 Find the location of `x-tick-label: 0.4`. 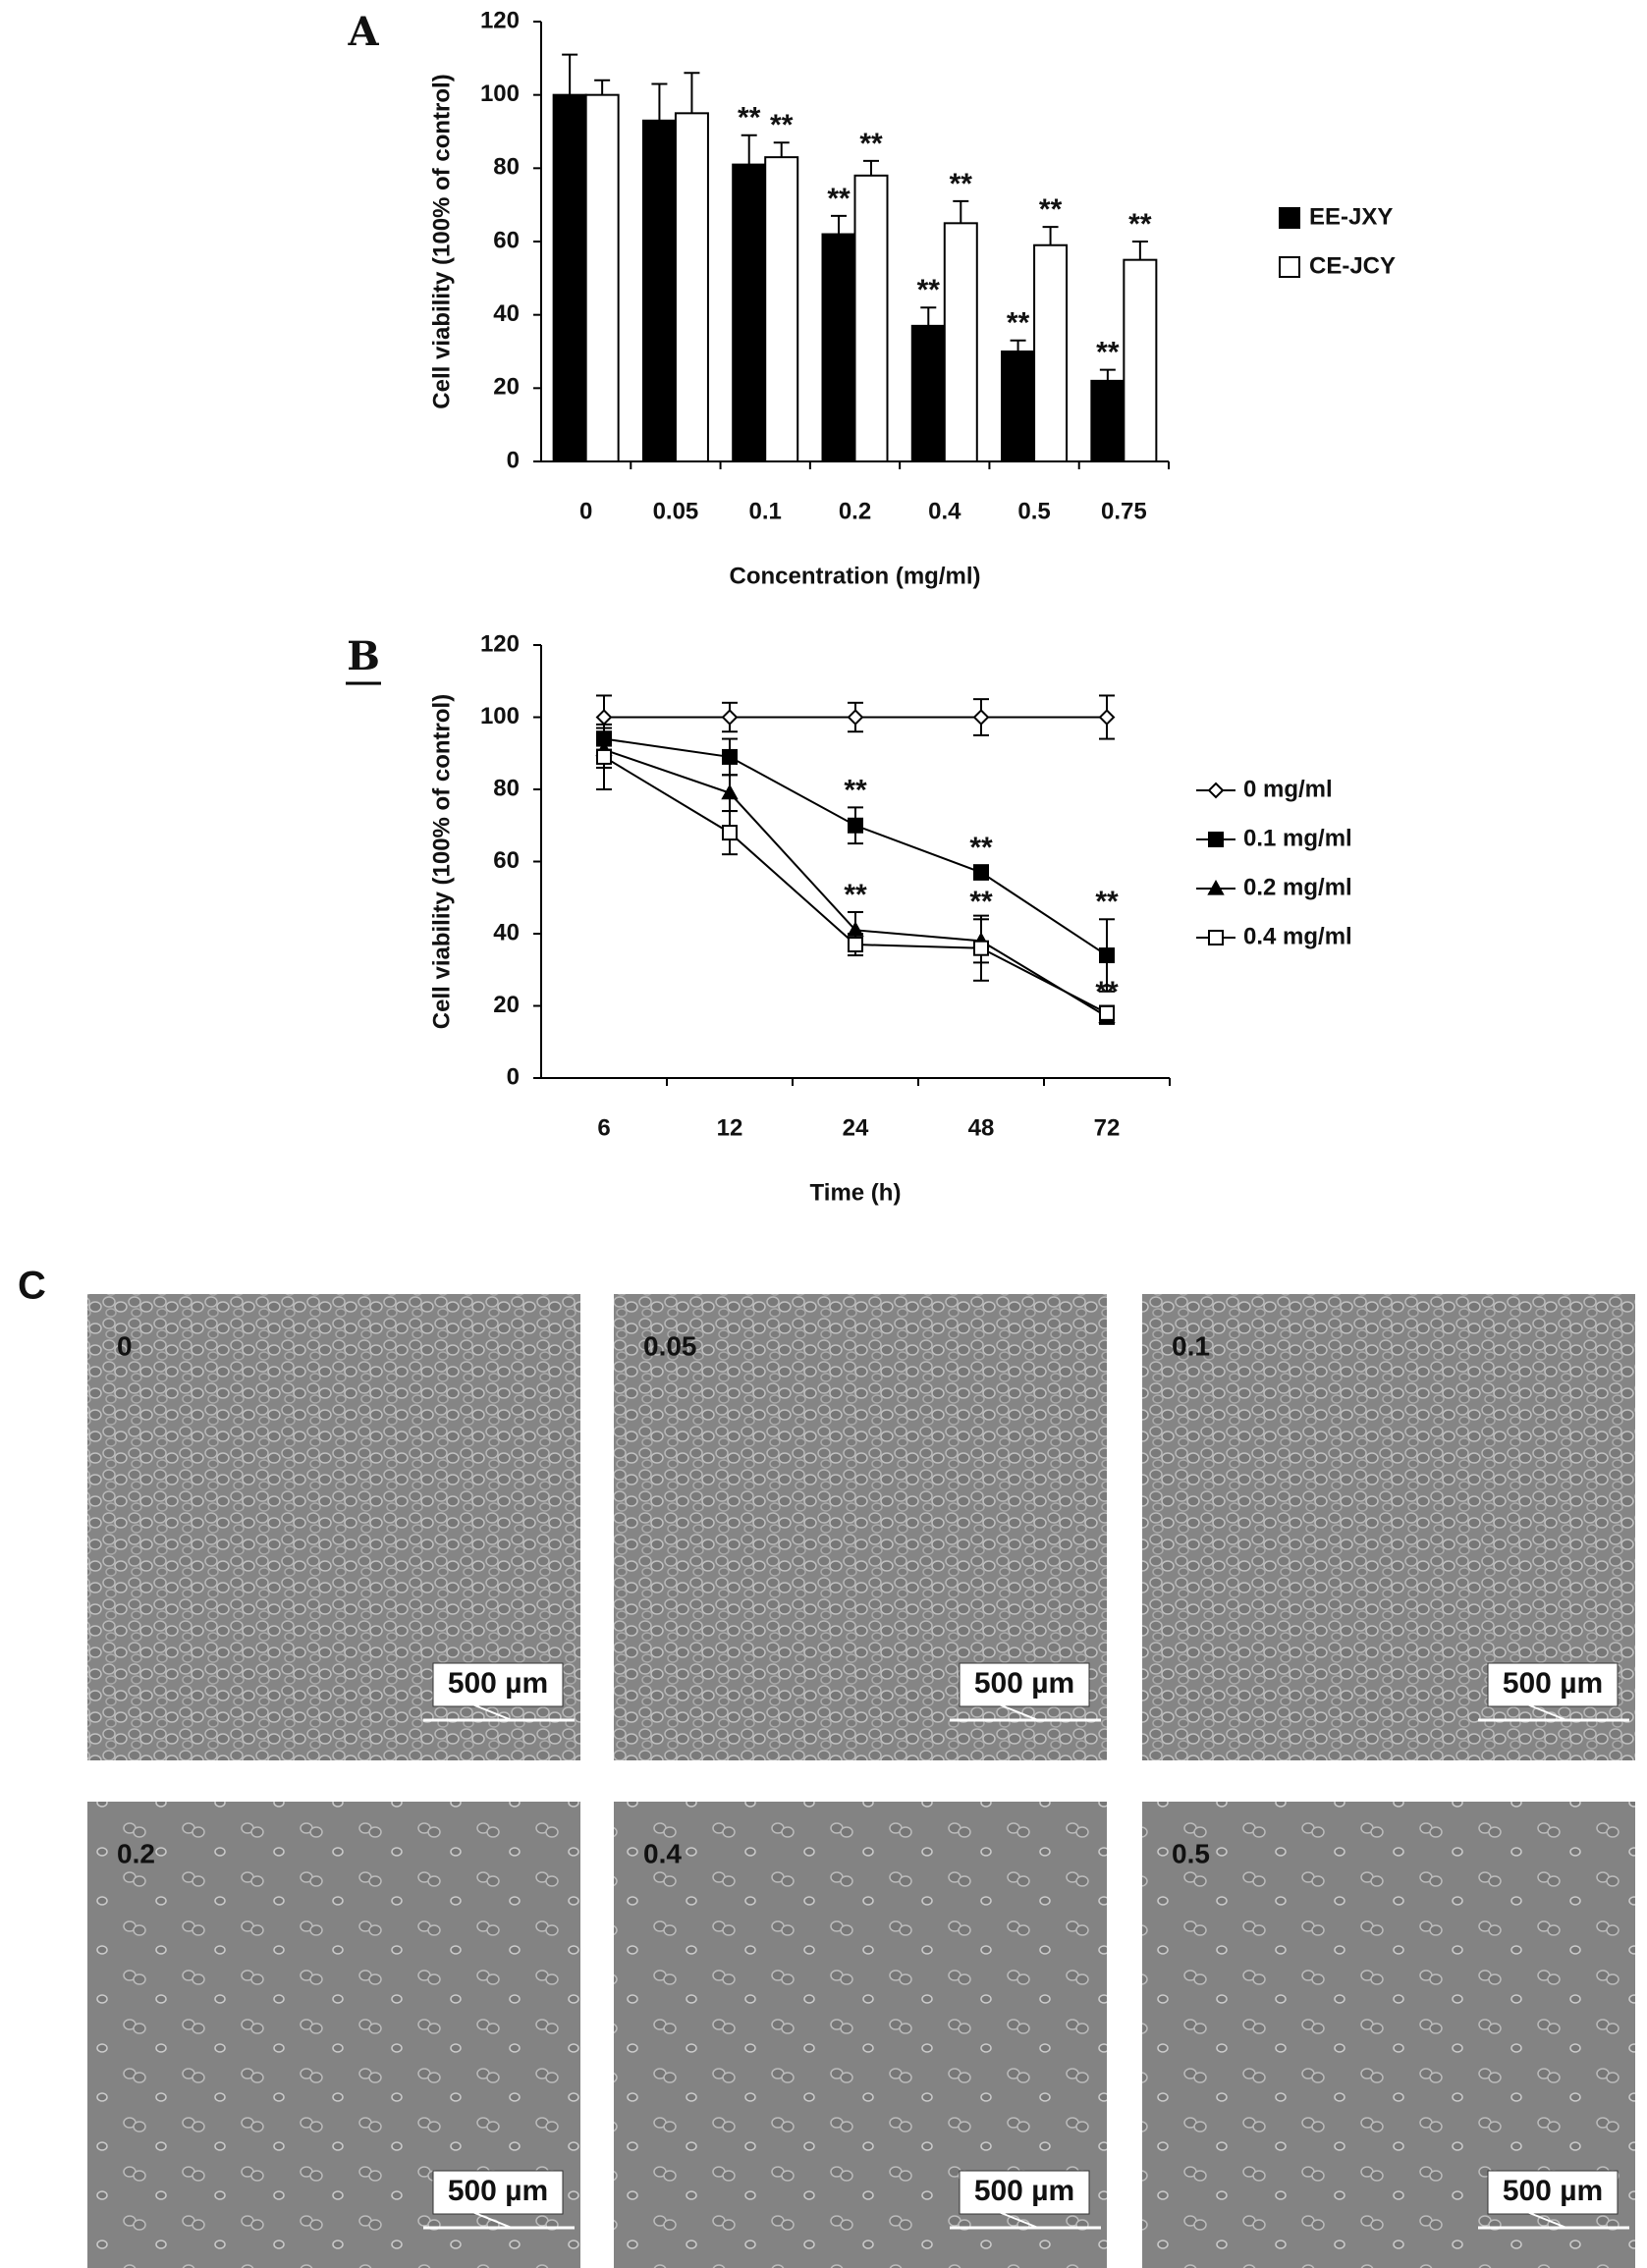

x-tick-label: 0.4 is located at coordinates (944, 511).